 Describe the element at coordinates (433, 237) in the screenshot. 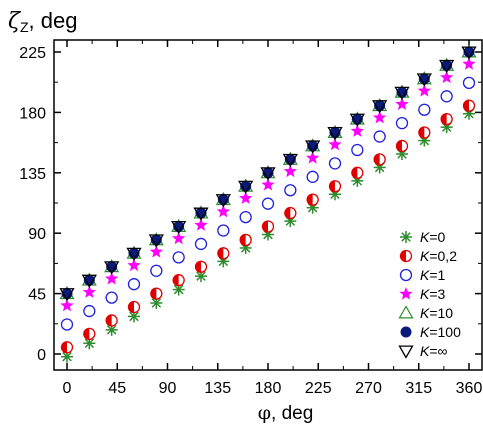

I see `legend-label: K=0` at that location.